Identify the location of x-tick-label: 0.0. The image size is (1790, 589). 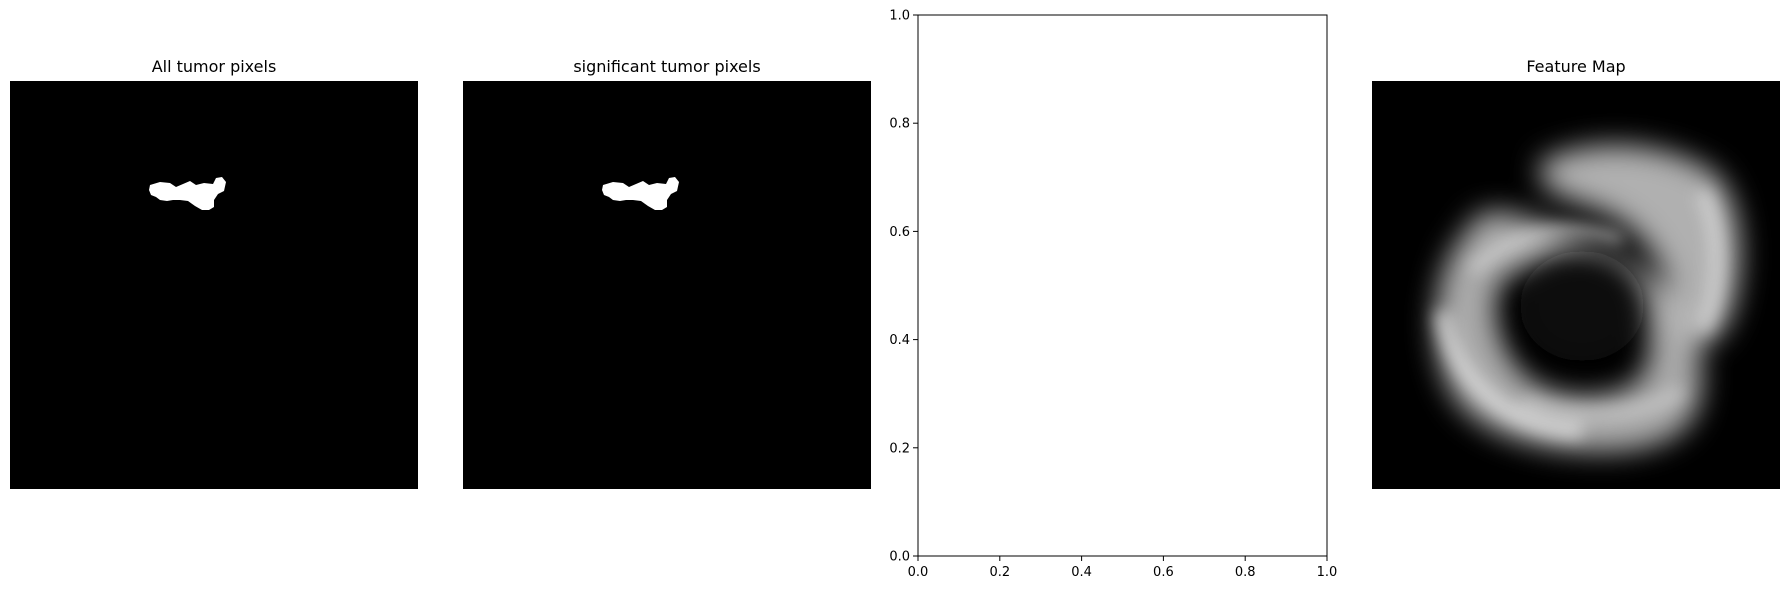
(918, 572).